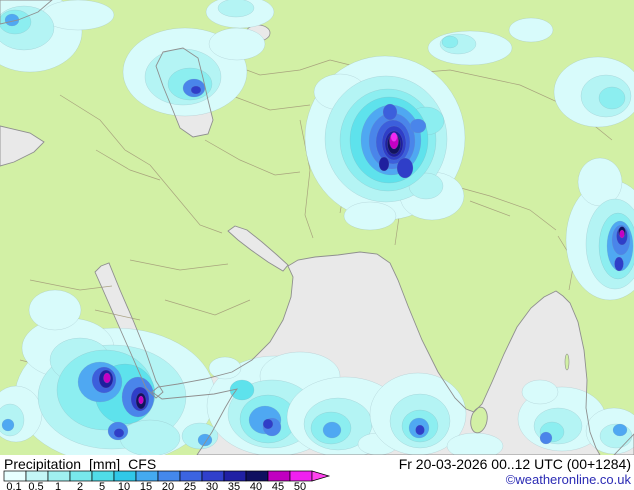 Image resolution: width=634 pixels, height=490 pixels. I want to click on legend-value: 25, so click(190, 485).